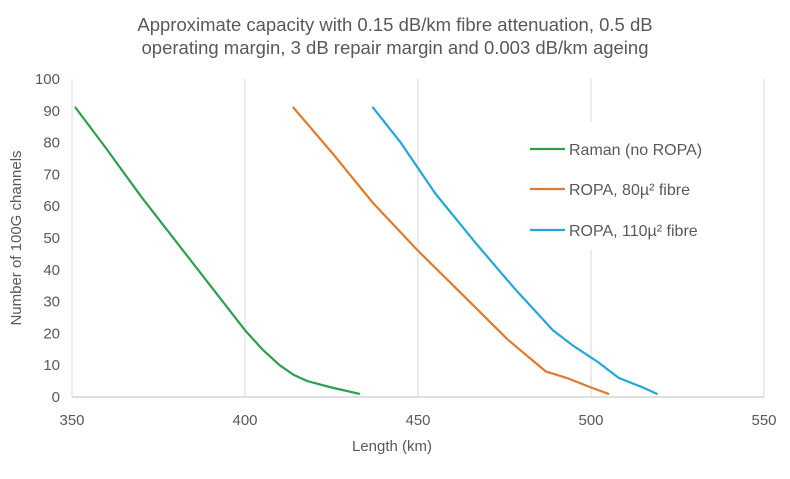 This screenshot has height=479, width=790. I want to click on x-tick-550: 550, so click(763, 420).